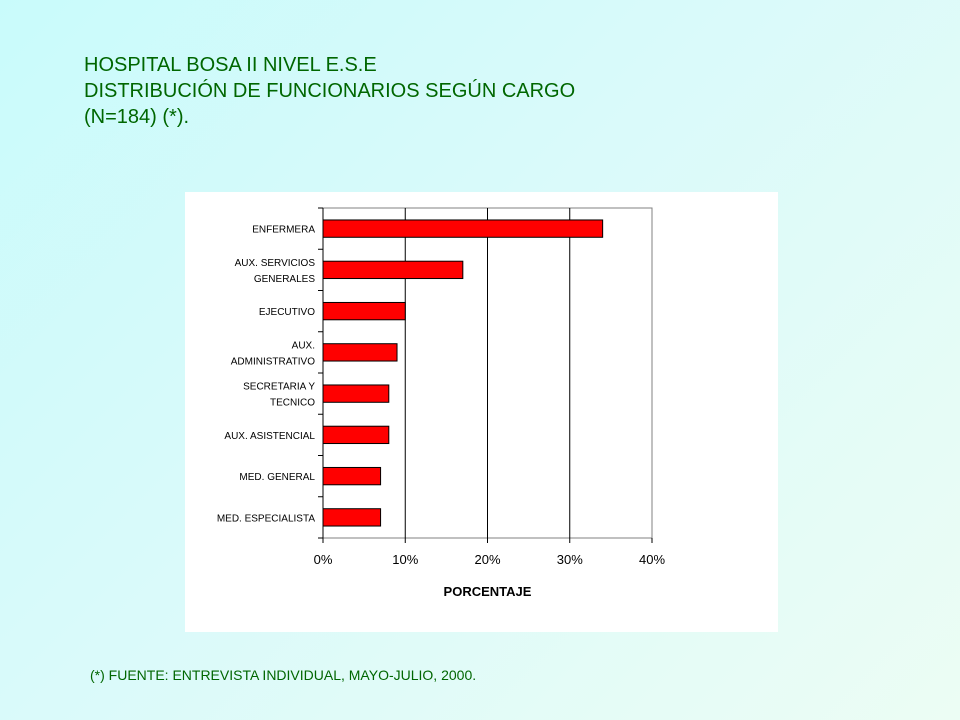  I want to click on x-tick-label: 10%, so click(405, 559).